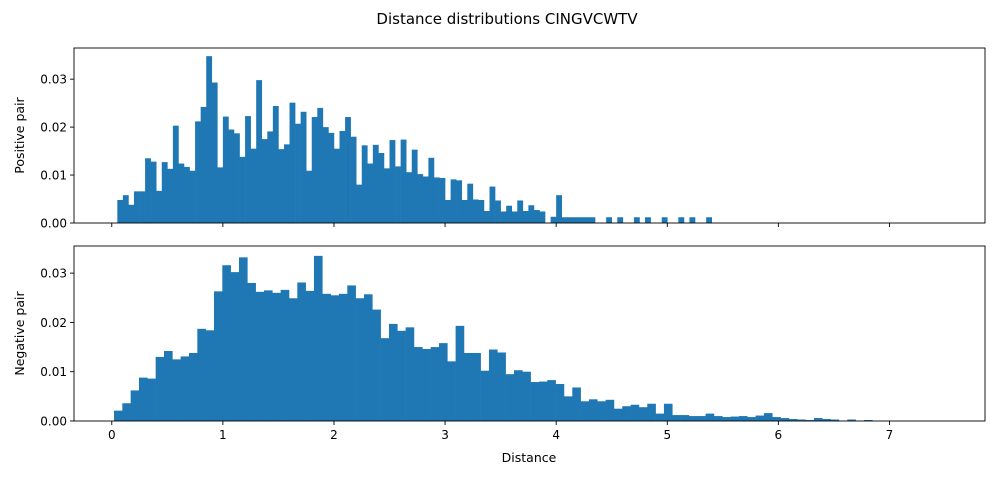 This screenshot has height=484, width=1000. I want to click on negative-y-axis-label: Negative pair, so click(19, 333).